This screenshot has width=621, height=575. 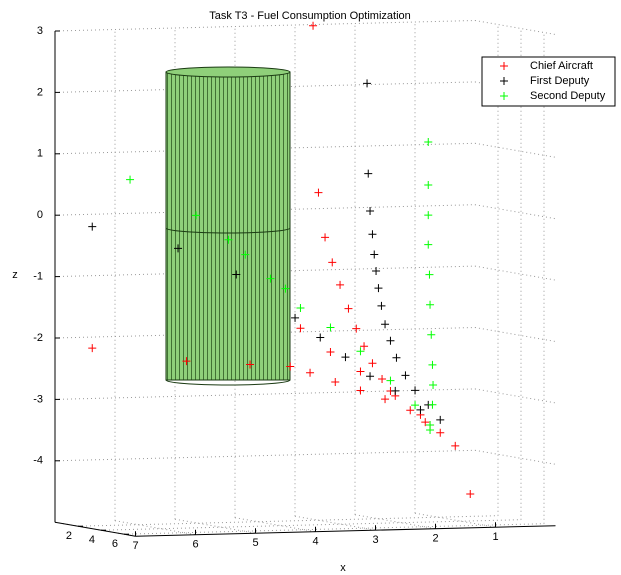 What do you see at coordinates (195, 545) in the screenshot?
I see `x-tick-label: 6` at bounding box center [195, 545].